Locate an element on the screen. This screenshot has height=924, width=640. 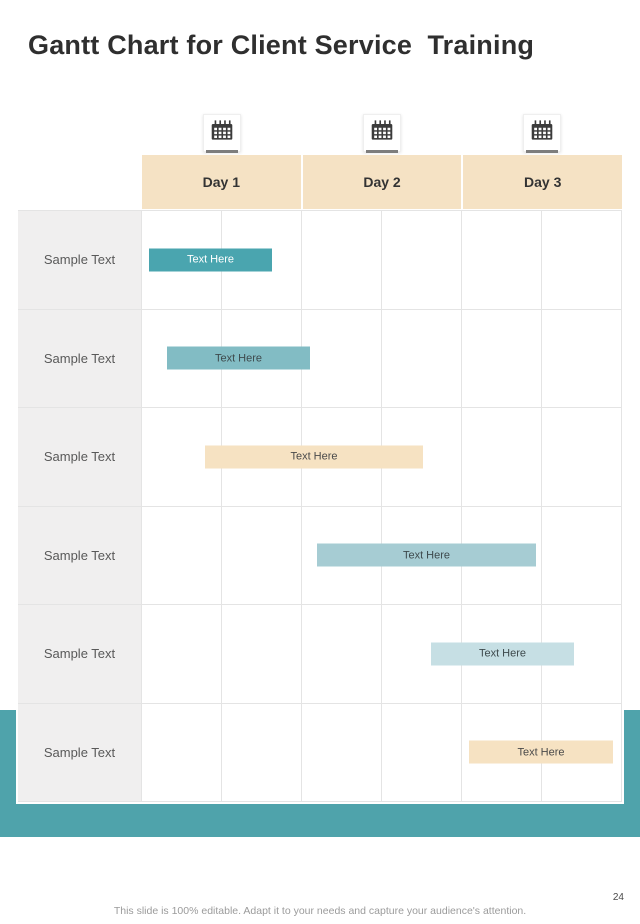
page-title: Gantt Chart for Client Service Training is located at coordinates (281, 45).